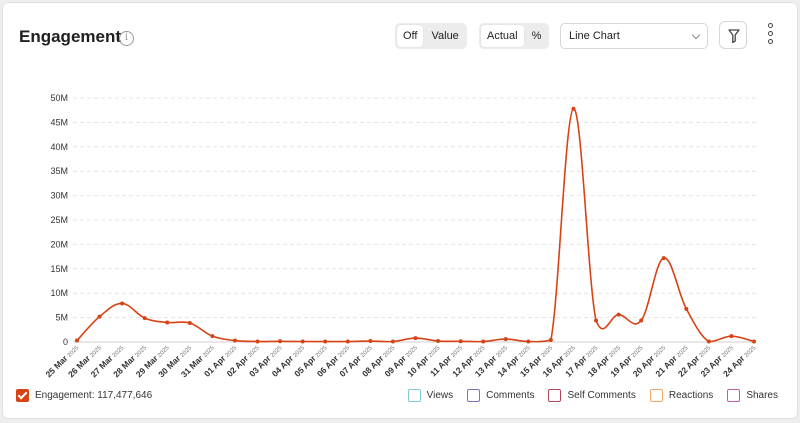 The height and width of the screenshot is (423, 800). I want to click on more-vertical-icon, so click(770, 36).